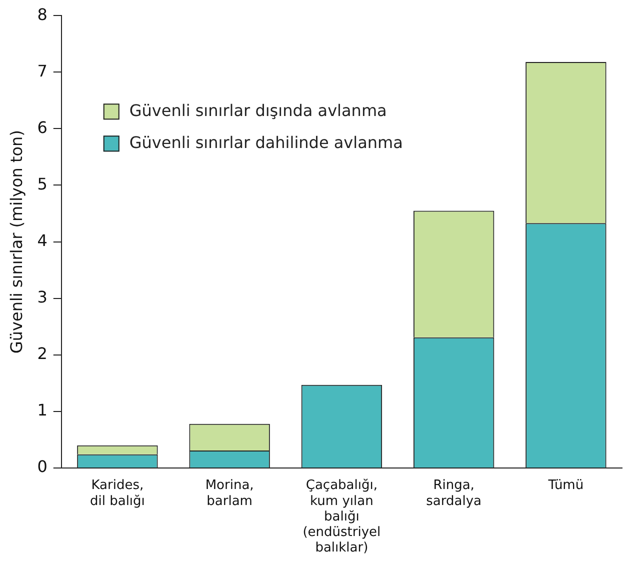 This screenshot has height=566, width=632. What do you see at coordinates (266, 142) in the screenshot?
I see `legend-label: Güvenli sınırlar dahilinde avlanma` at bounding box center [266, 142].